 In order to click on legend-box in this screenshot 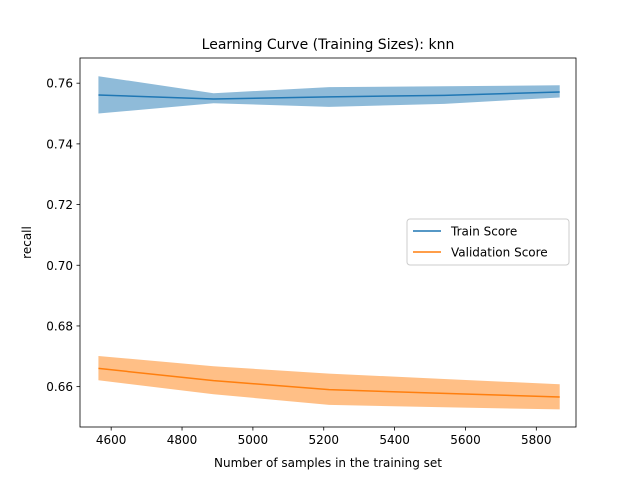, I will do `click(488, 242)`.